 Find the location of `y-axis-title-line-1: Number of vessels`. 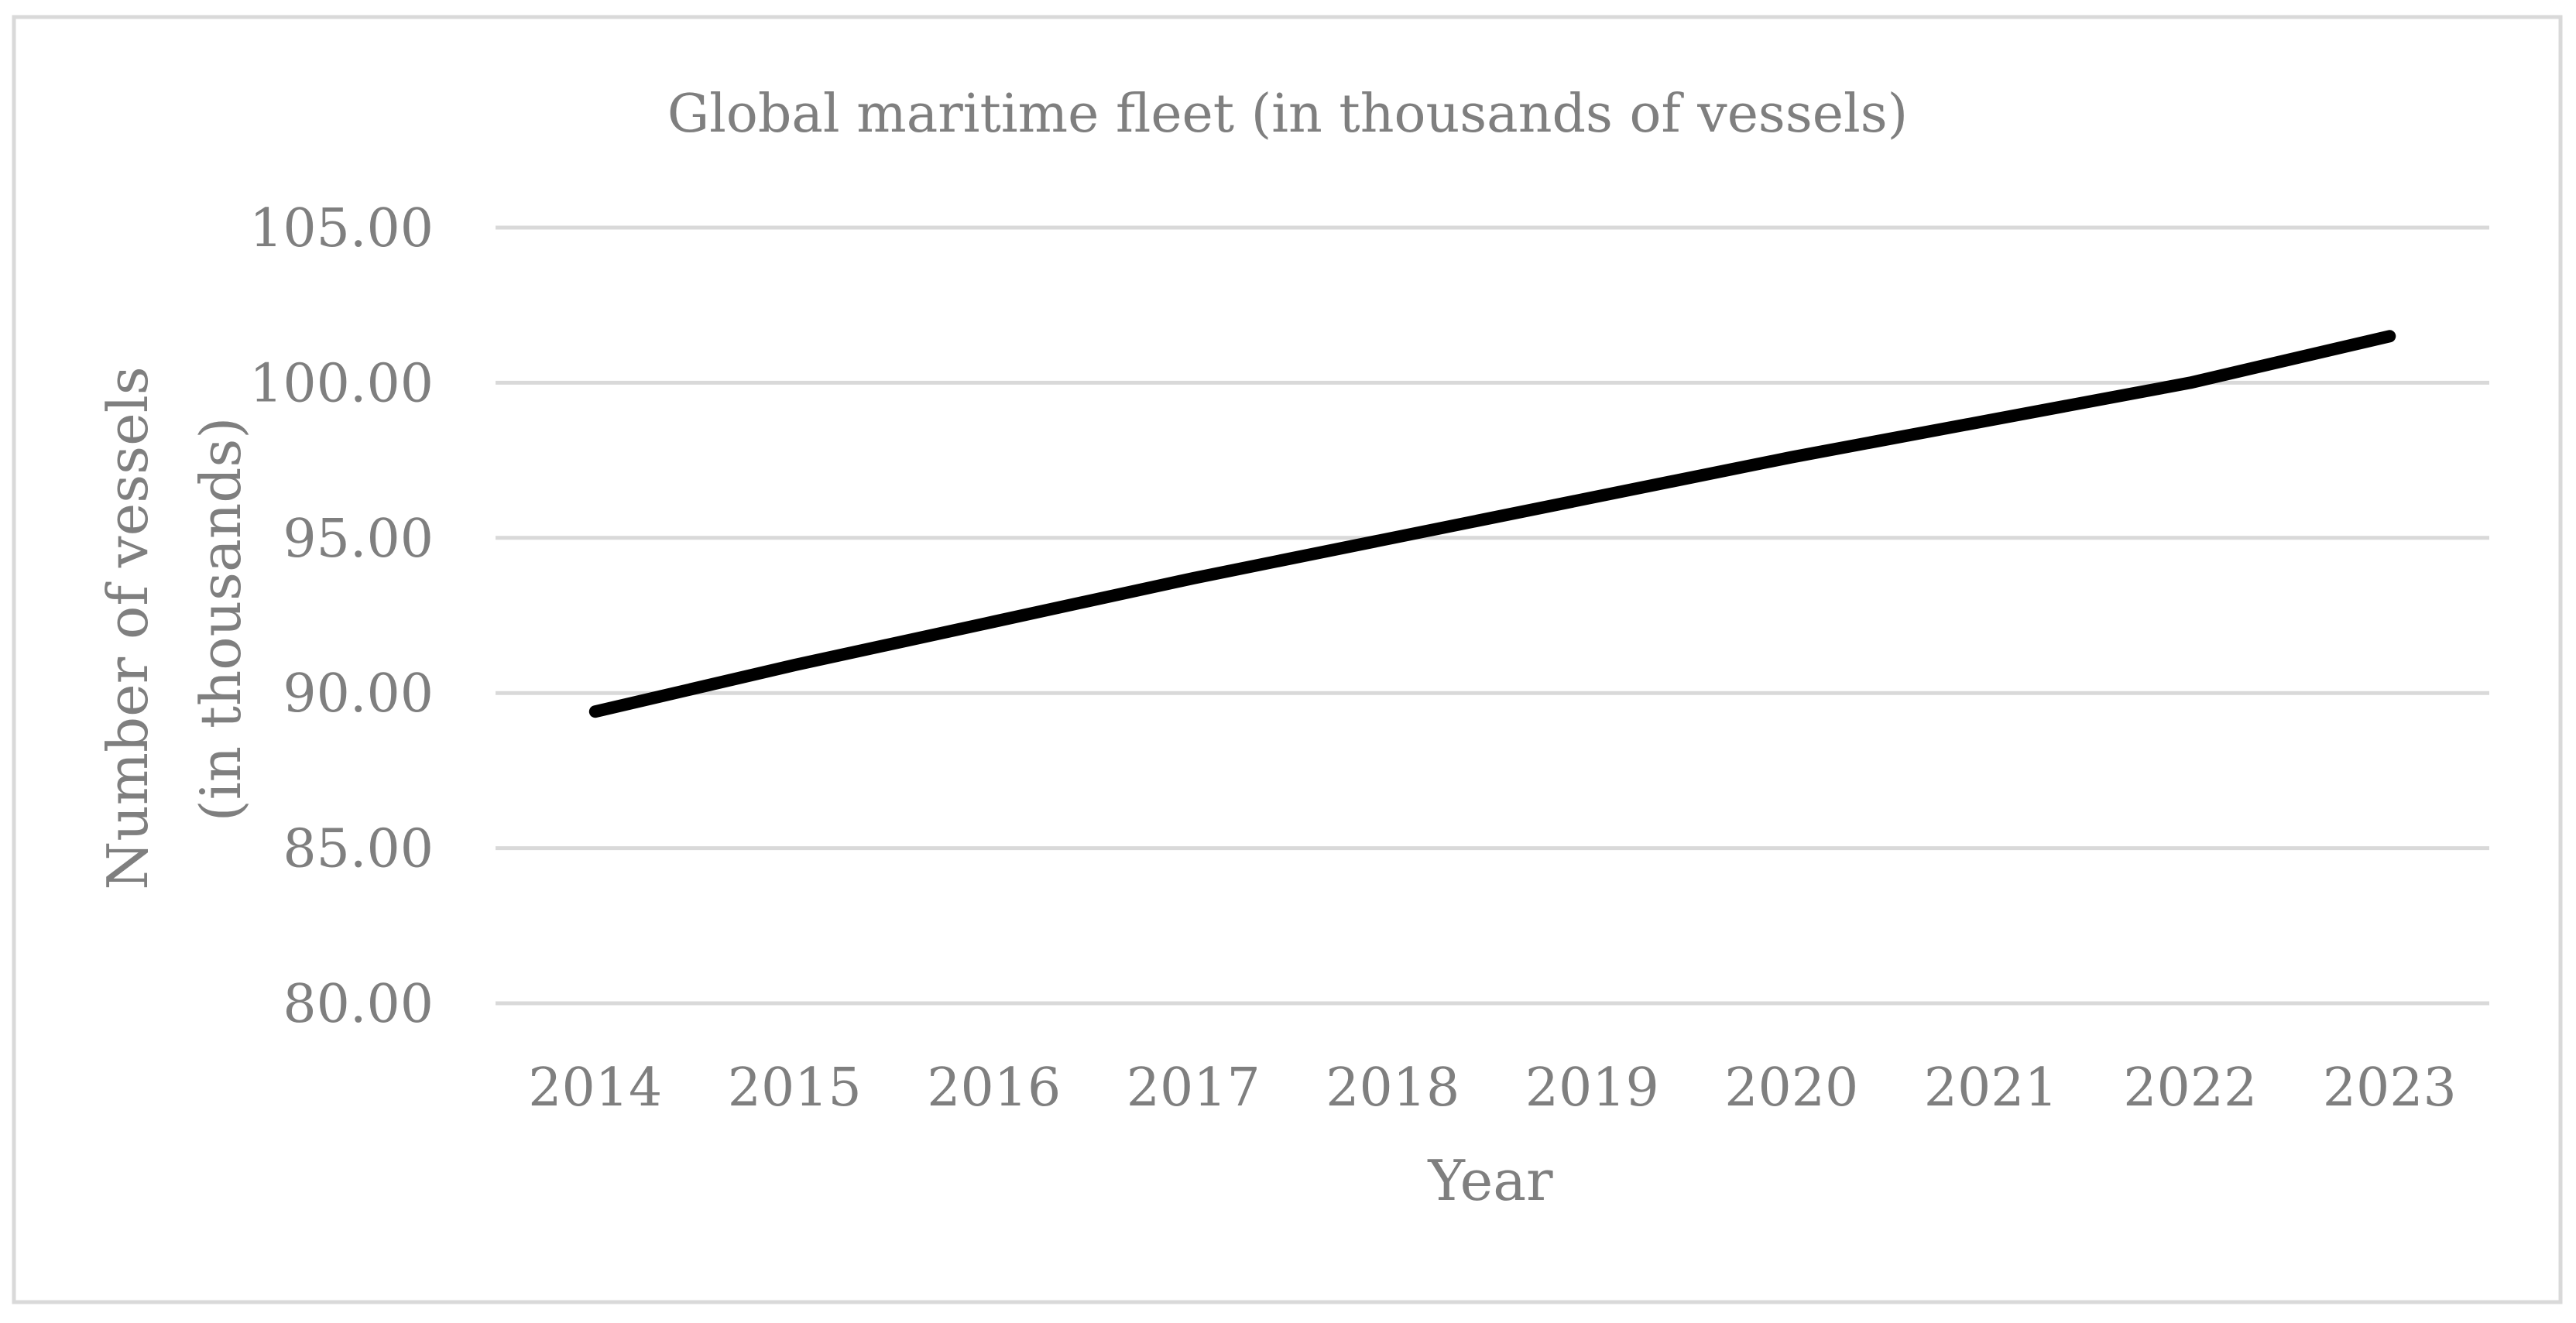

y-axis-title-line-1: Number of vessels is located at coordinates (127, 627).